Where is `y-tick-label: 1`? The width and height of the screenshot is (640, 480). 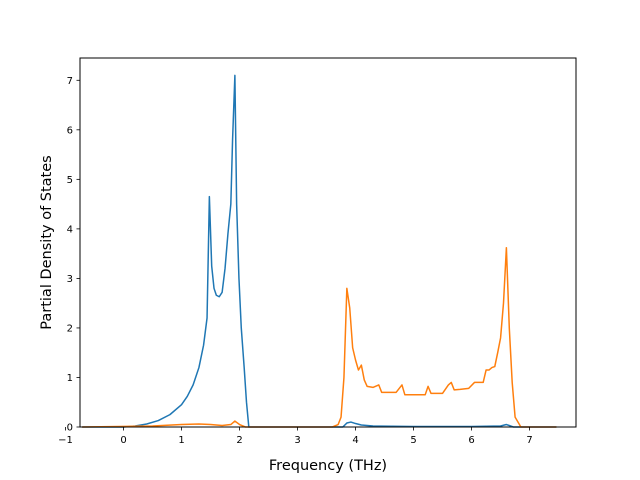 y-tick-label: 1 is located at coordinates (70, 378).